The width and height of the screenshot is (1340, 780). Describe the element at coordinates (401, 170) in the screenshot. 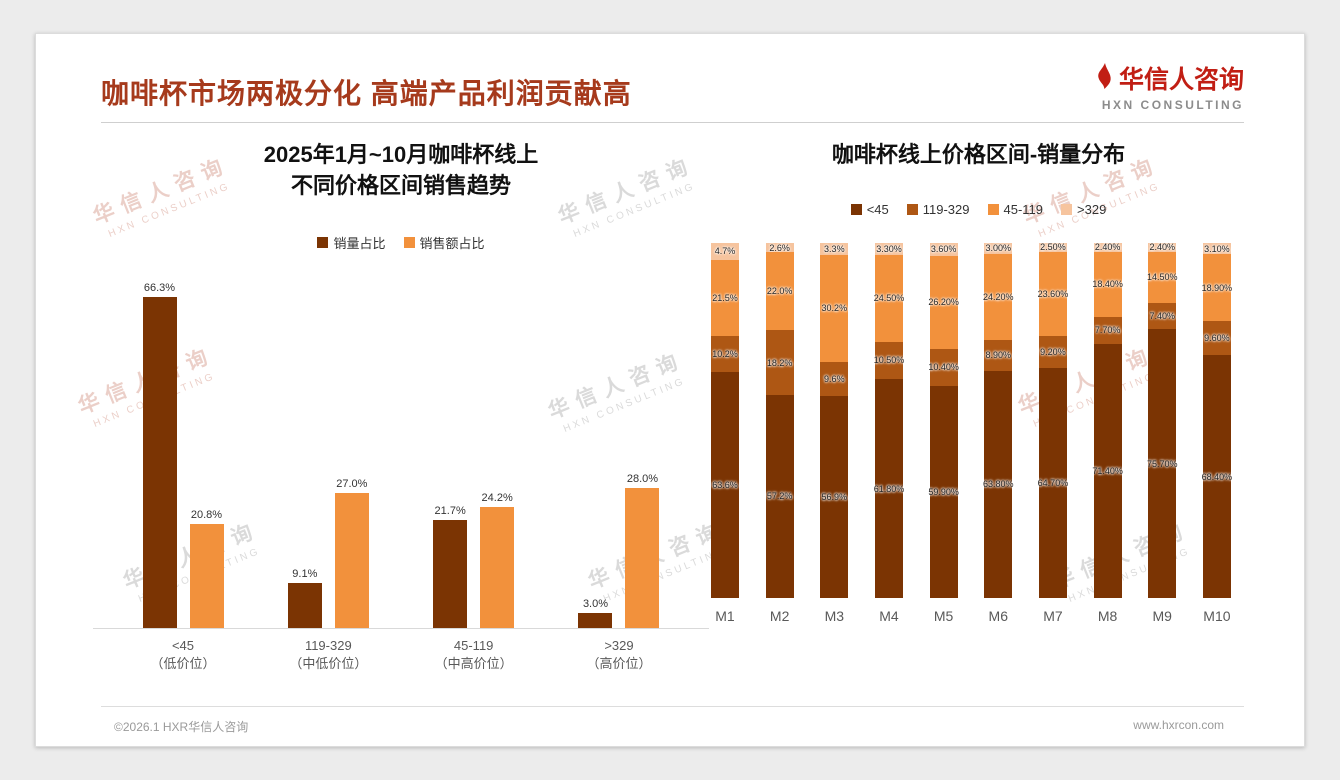

I see `left-chart-title: 2025年1月~10月咖啡杯线上 不同价格区间销售趋势` at that location.